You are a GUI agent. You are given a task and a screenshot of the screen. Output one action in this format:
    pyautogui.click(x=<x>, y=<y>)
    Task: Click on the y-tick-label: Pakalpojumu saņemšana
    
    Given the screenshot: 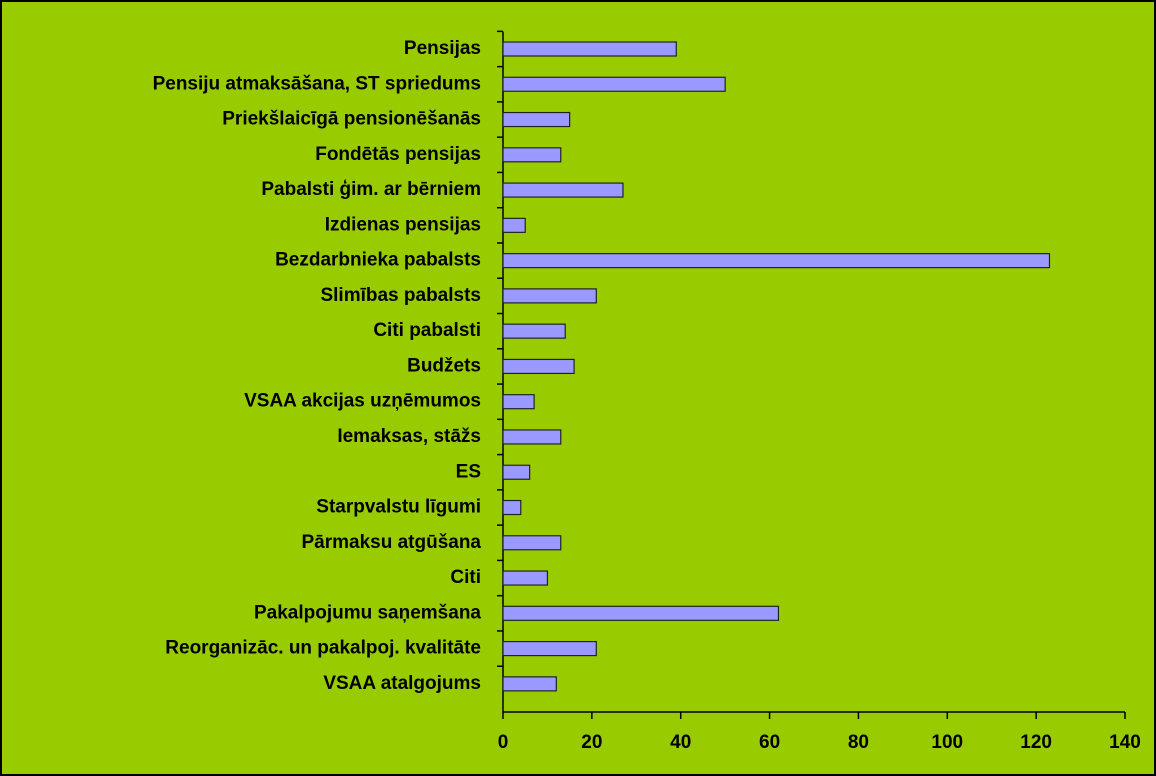 What is the action you would take?
    pyautogui.click(x=367, y=612)
    